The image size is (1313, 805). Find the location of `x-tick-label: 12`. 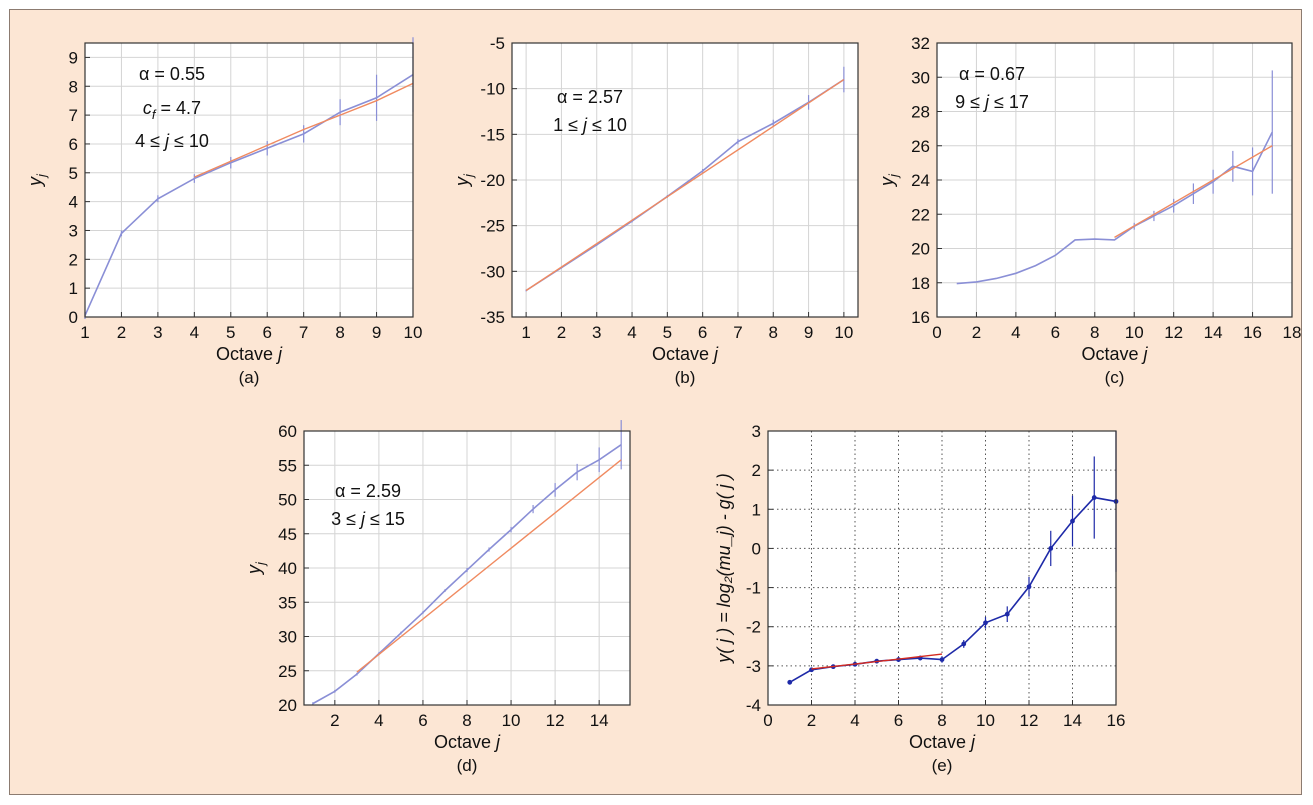

x-tick-label: 12 is located at coordinates (555, 720).